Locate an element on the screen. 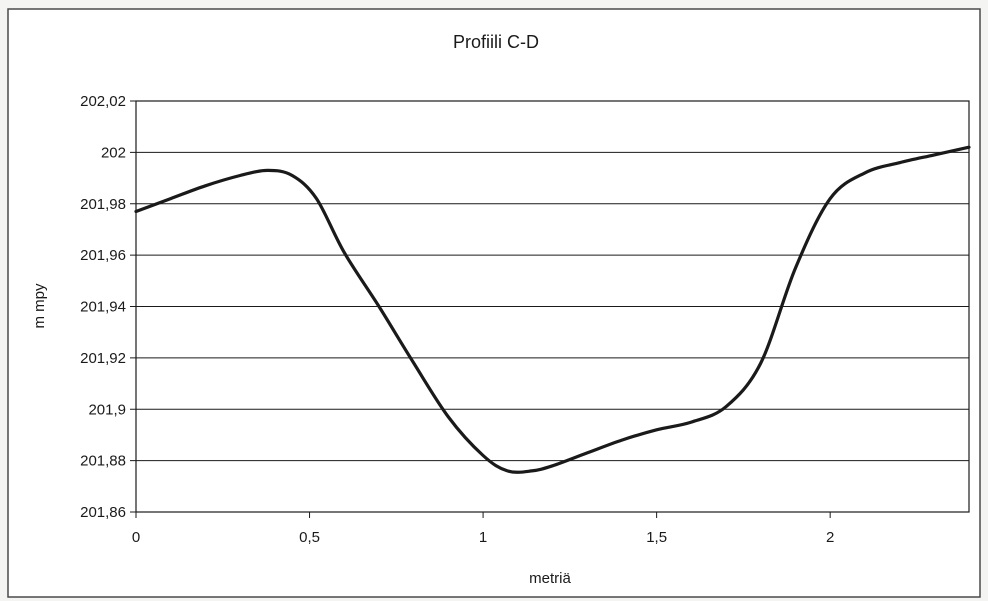 The width and height of the screenshot is (988, 601). x-tick-labels: 0 0,5 1 1,5 2 is located at coordinates (483, 529).